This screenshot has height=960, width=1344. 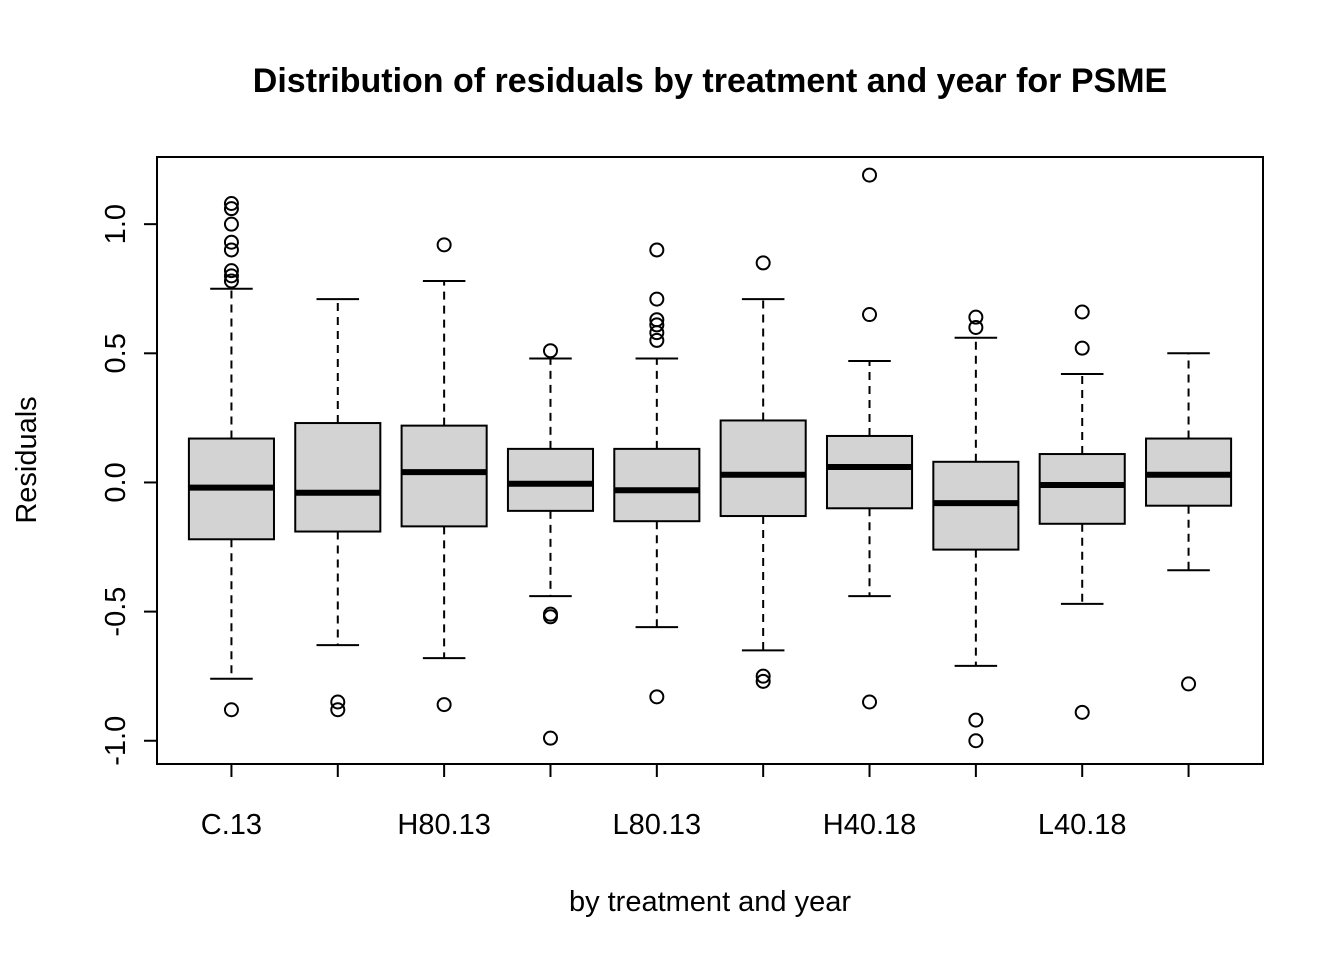 I want to click on x-tick-label: L80.13, so click(x=656, y=825).